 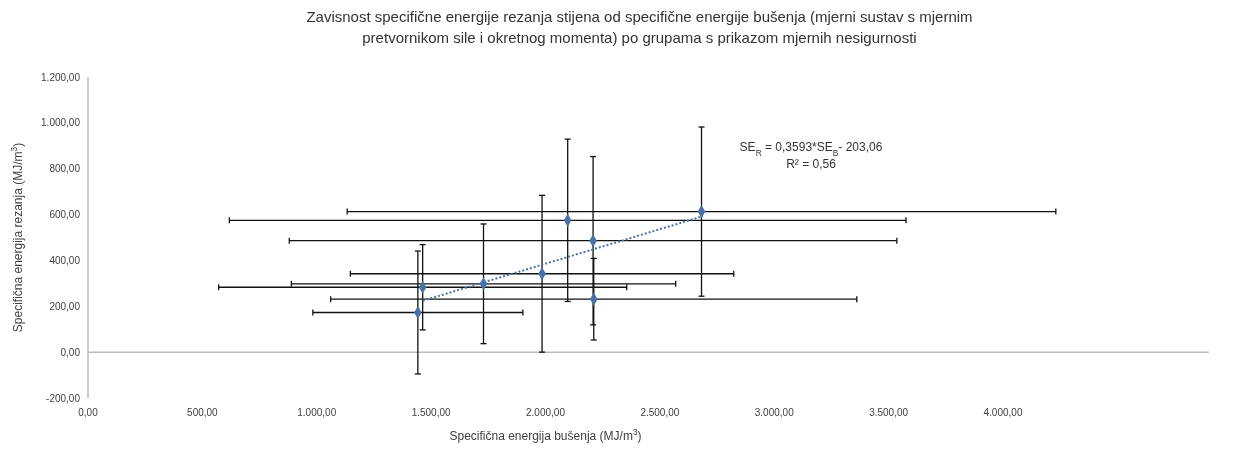 I want to click on y-tick-label: 600,00, so click(x=65, y=215).